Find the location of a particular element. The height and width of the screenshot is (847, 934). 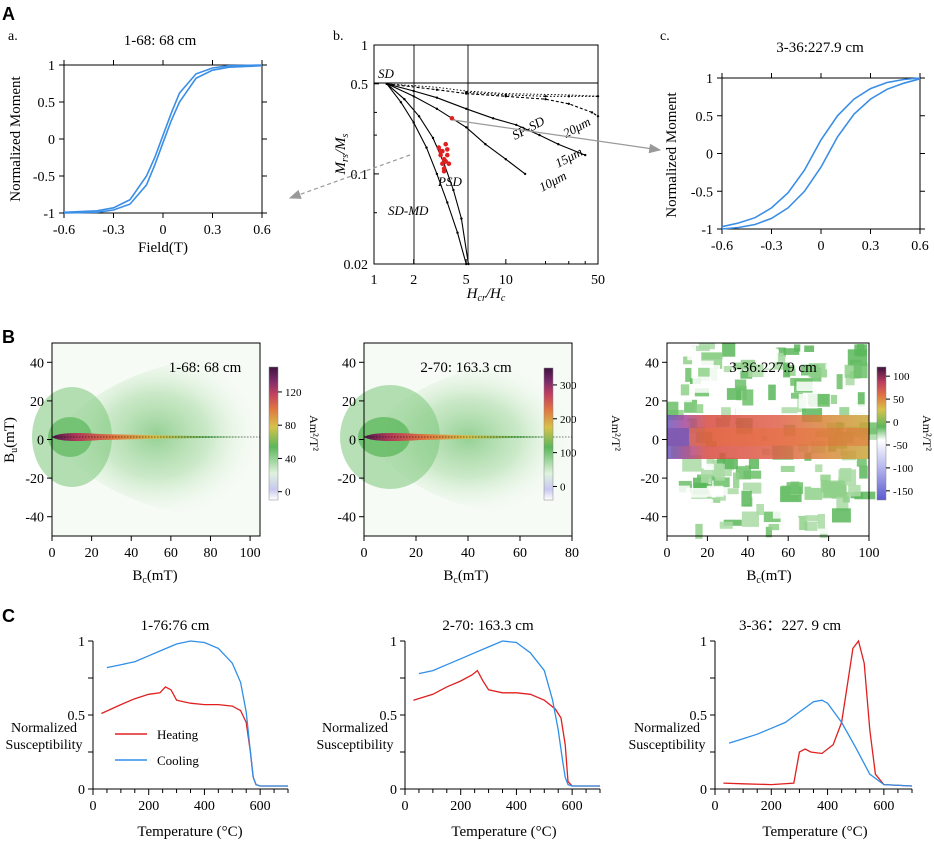

y-tick-label: -1 is located at coordinates (707, 230).